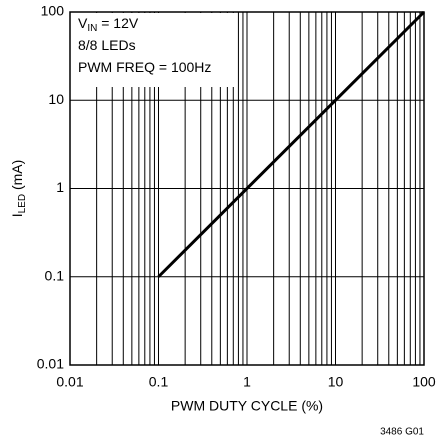 The width and height of the screenshot is (438, 445). I want to click on x-axis-label: PWM DUTY CYCLE (%), so click(247, 406).